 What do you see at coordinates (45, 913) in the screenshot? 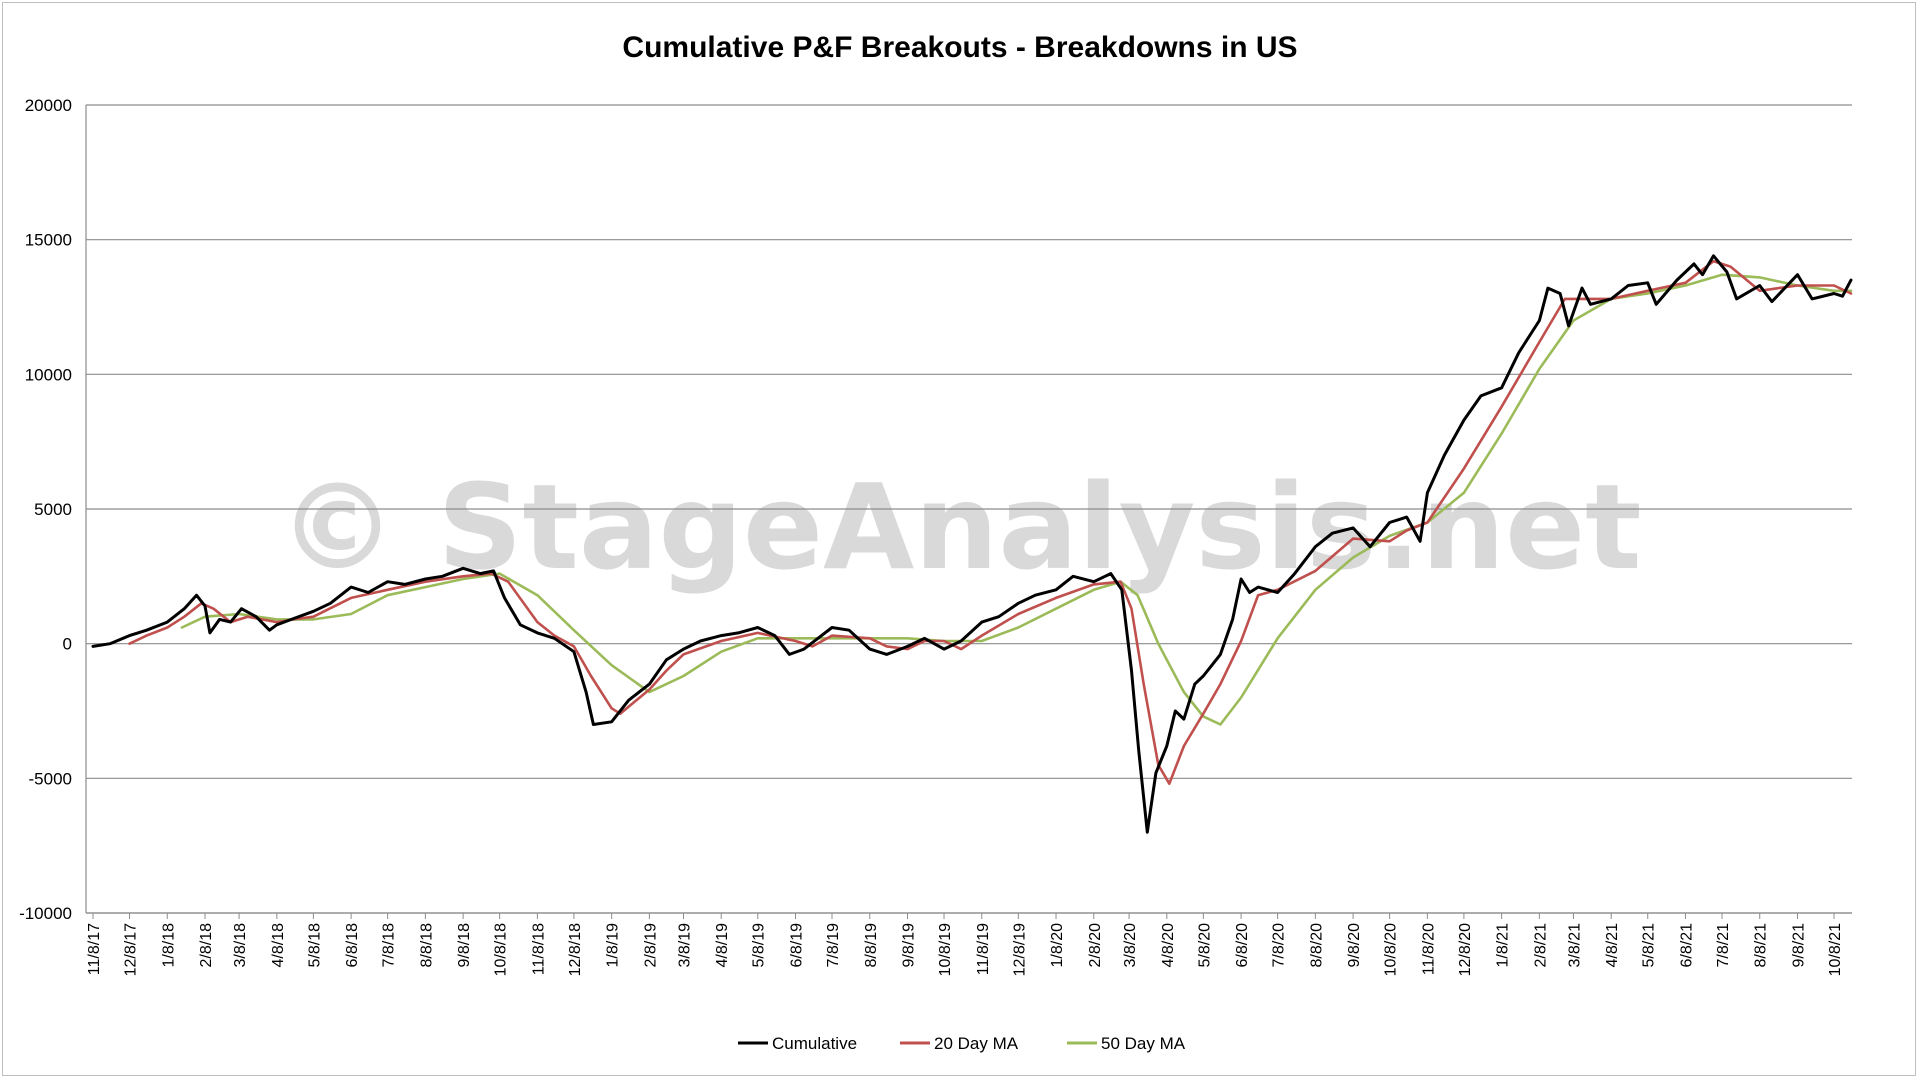
I see `y-tick-label: -10000` at bounding box center [45, 913].